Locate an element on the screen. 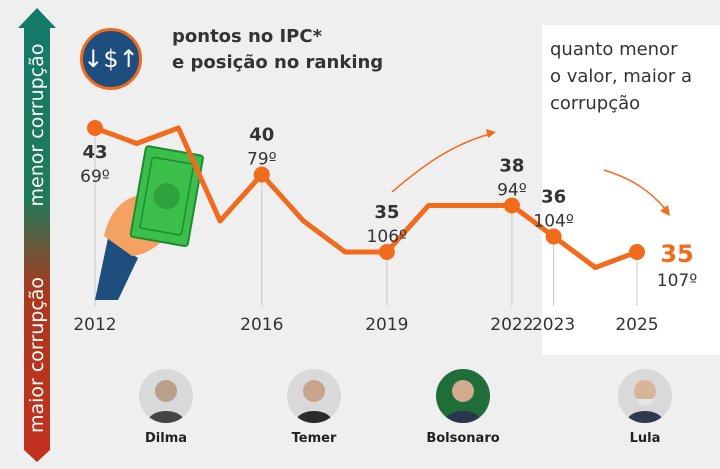 The height and width of the screenshot is (469, 720). note: quanto menor o valor, maior a corrupção is located at coordinates (621, 76).